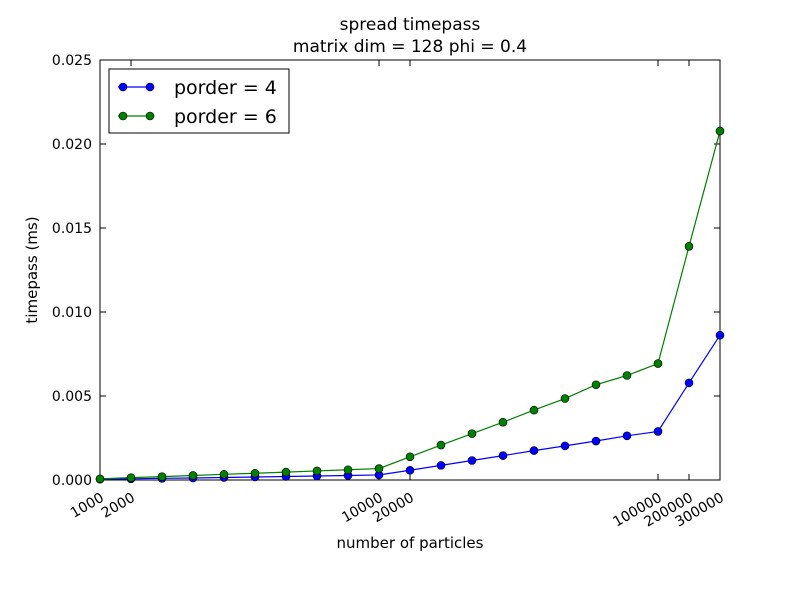  I want to click on chart-subtitle: matrix dim = 128 phi = 0.4, so click(410, 47).